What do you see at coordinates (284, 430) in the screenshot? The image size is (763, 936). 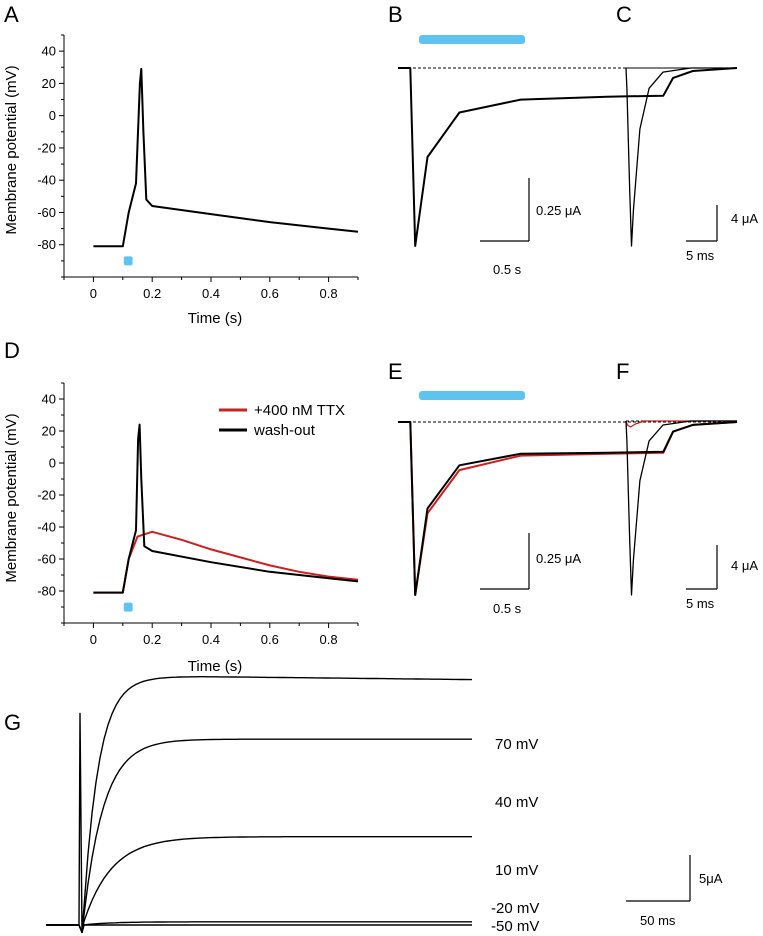 I see `legend-label-washout: wash-out` at bounding box center [284, 430].